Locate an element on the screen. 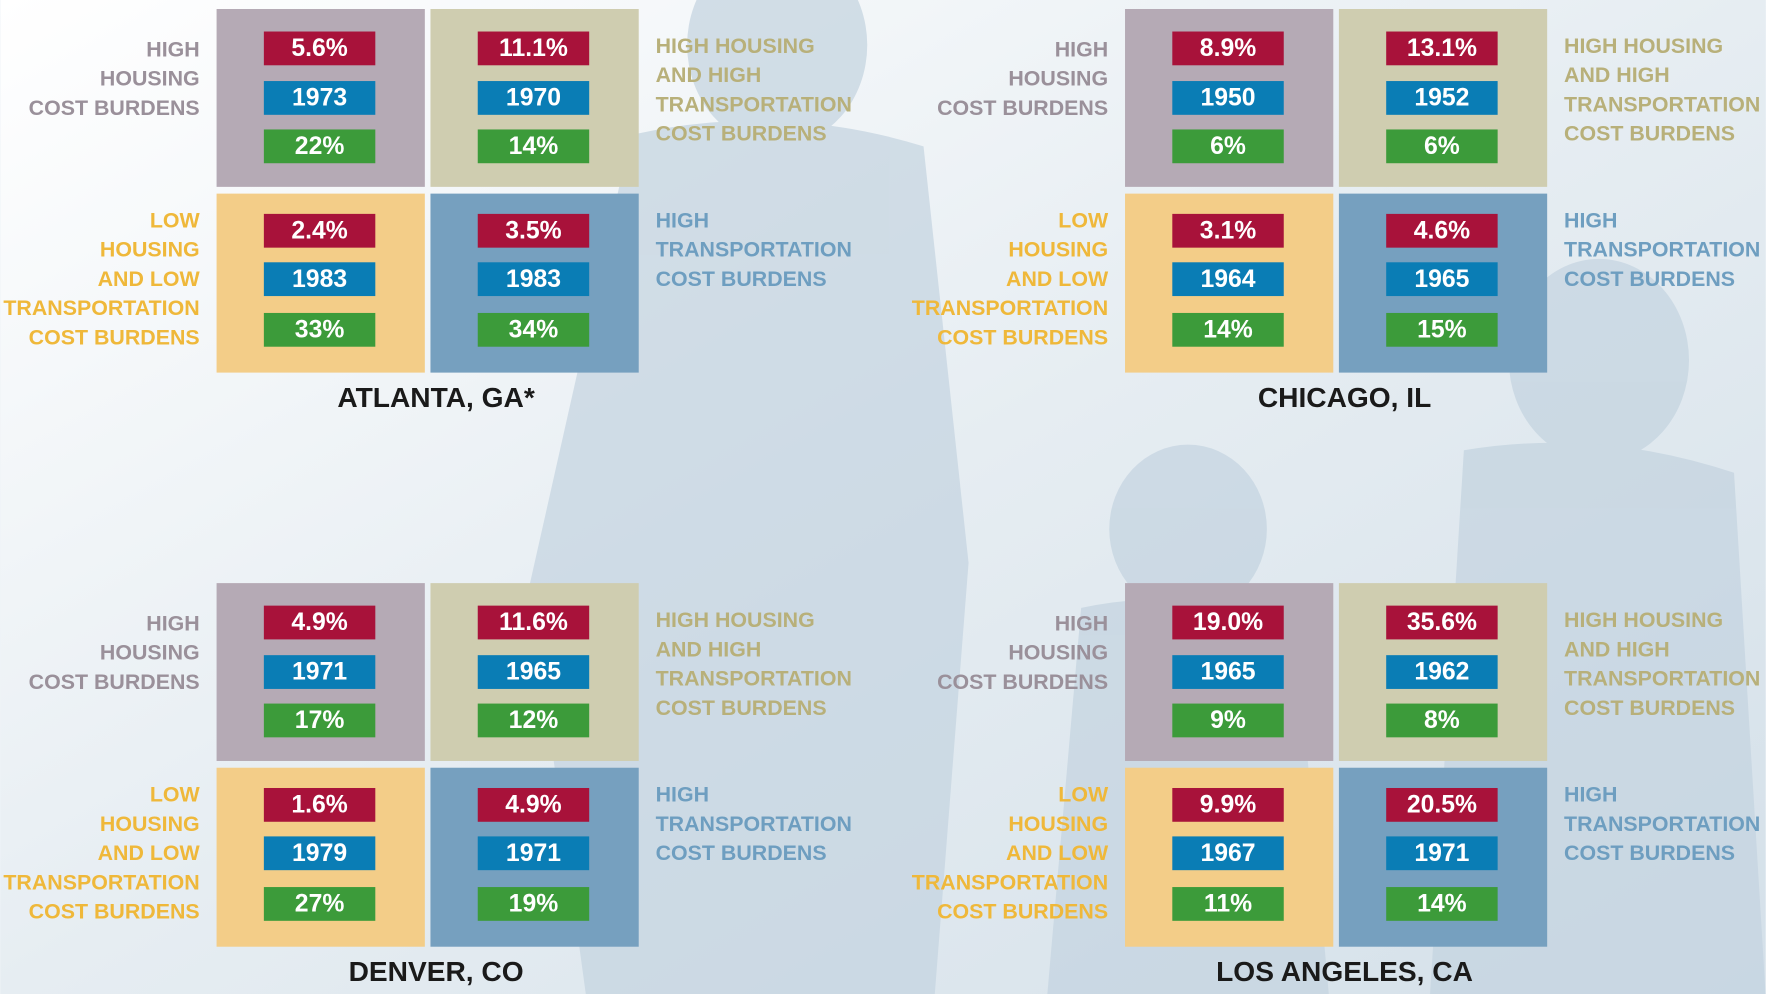 The height and width of the screenshot is (994, 1766). value-text: 6% is located at coordinates (1442, 146).